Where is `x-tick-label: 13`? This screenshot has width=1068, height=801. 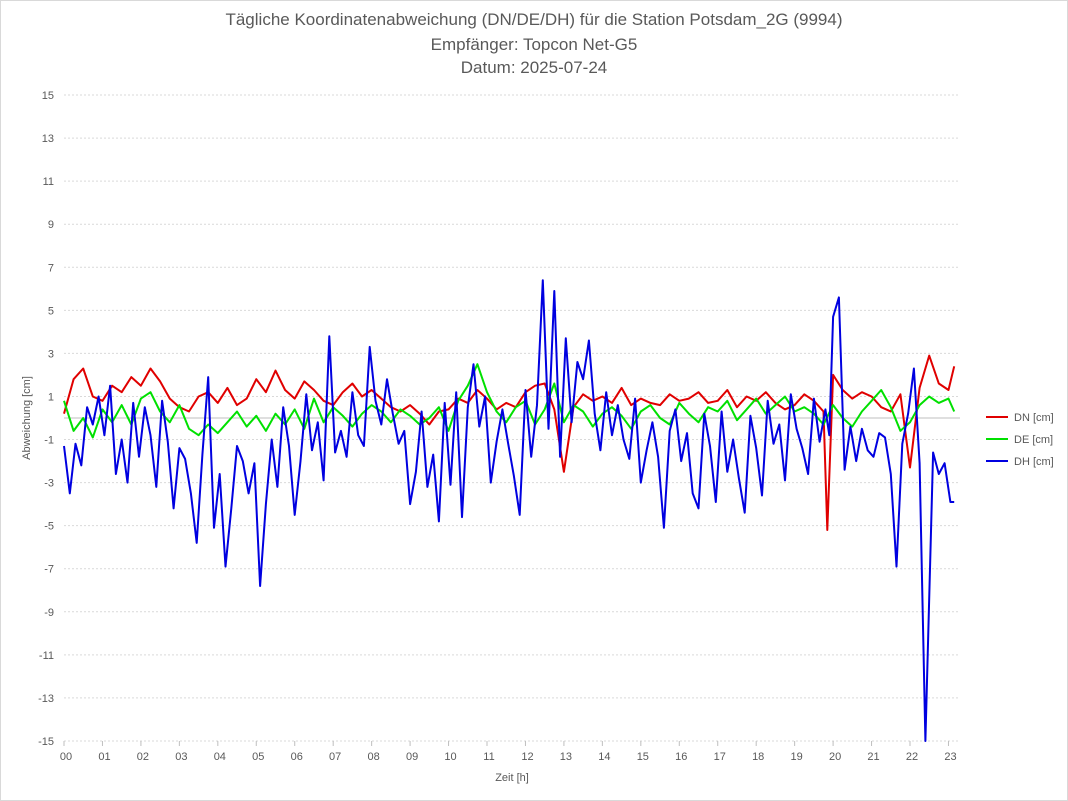
x-tick-label: 13 is located at coordinates (566, 757).